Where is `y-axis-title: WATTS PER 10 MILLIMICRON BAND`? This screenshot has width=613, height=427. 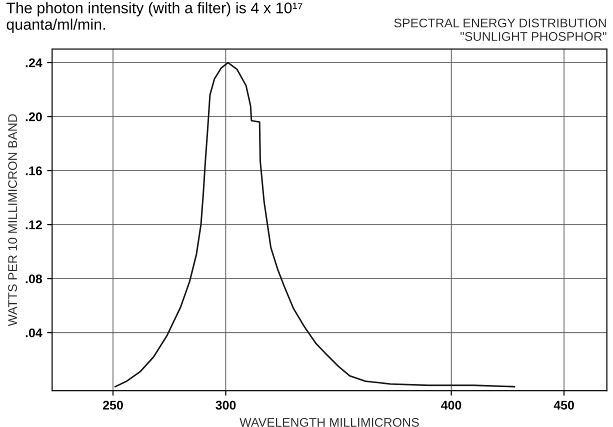
y-axis-title: WATTS PER 10 MILLIMICRON BAND is located at coordinates (12, 220).